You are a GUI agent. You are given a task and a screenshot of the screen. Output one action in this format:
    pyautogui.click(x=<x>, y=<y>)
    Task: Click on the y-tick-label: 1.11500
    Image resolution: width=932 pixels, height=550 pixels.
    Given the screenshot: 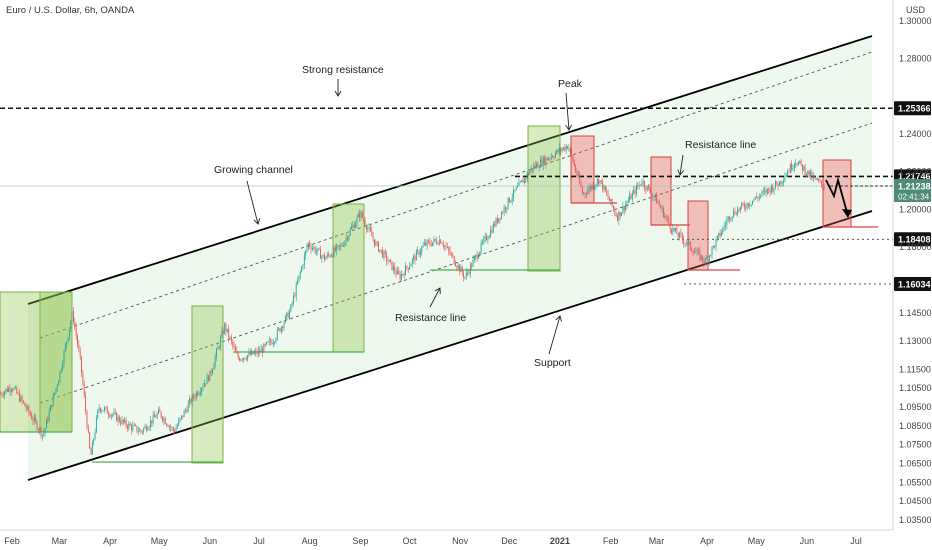 What is the action you would take?
    pyautogui.click(x=915, y=369)
    